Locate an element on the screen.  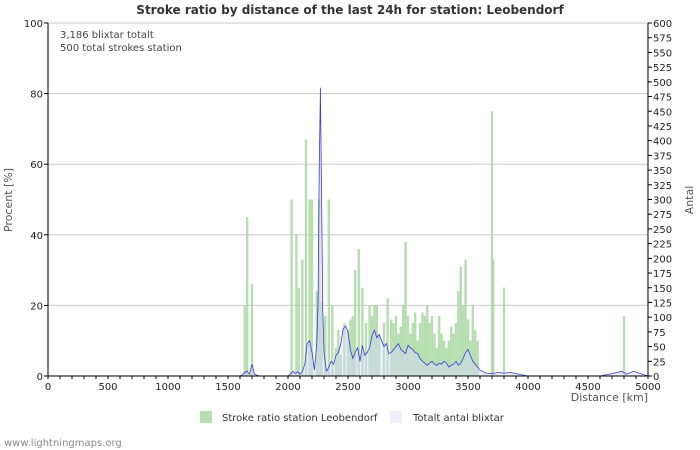
x-tick-label: 3500 is located at coordinates (467, 387).